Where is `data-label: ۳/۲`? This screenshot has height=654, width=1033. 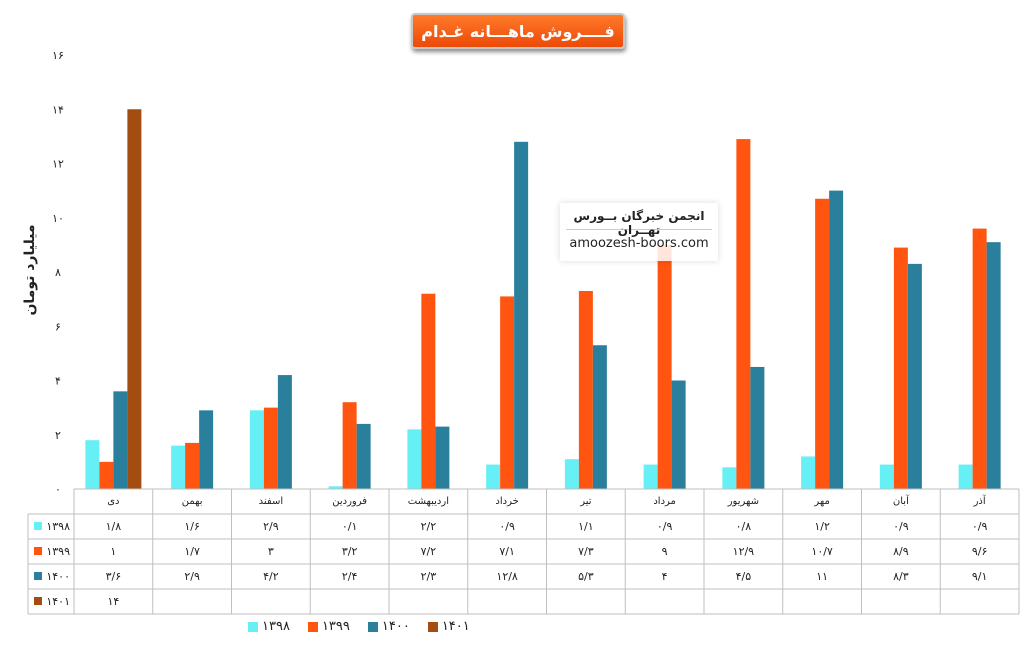 data-label: ۳/۲ is located at coordinates (350, 551).